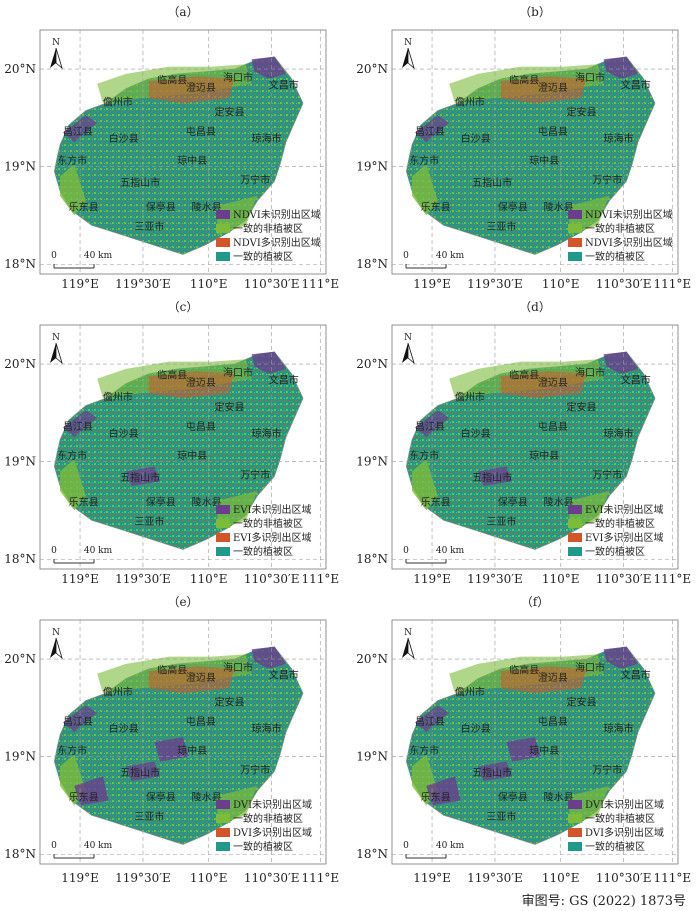  I want to click on panel-label: （d）, so click(535, 307).